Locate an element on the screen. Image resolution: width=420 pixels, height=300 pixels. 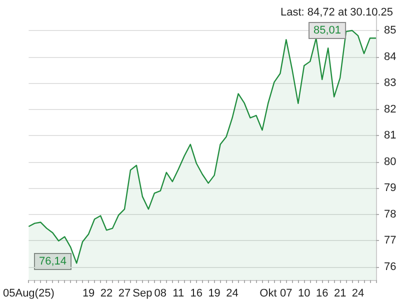
x-tick-label: 07 is located at coordinates (286, 294).